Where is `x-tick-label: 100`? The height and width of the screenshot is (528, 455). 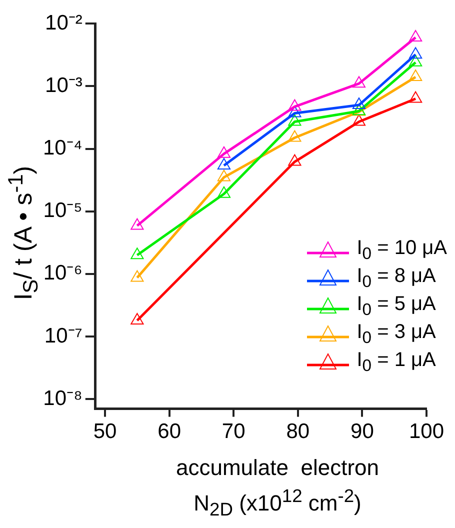 x-tick-label: 100 is located at coordinates (426, 432).